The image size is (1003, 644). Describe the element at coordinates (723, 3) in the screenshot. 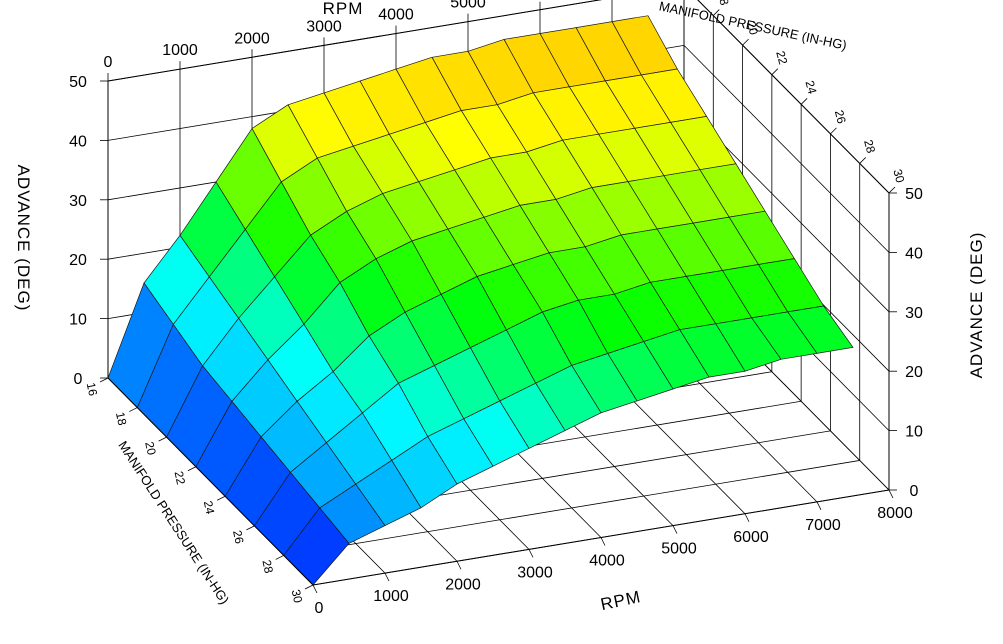

I see `map-tick-label-top: 18` at that location.